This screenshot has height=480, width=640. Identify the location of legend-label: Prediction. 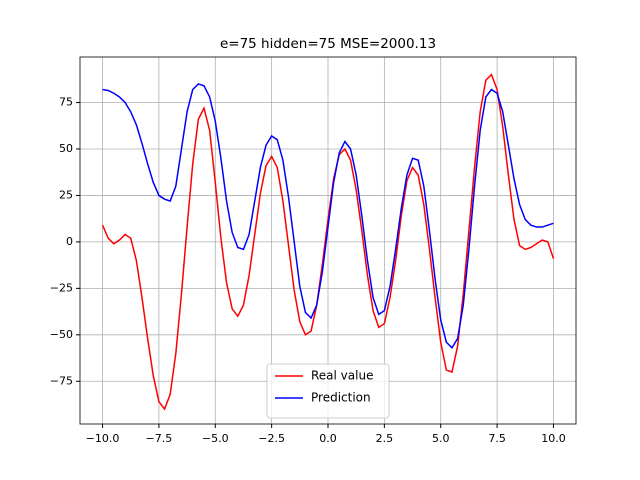
(341, 398).